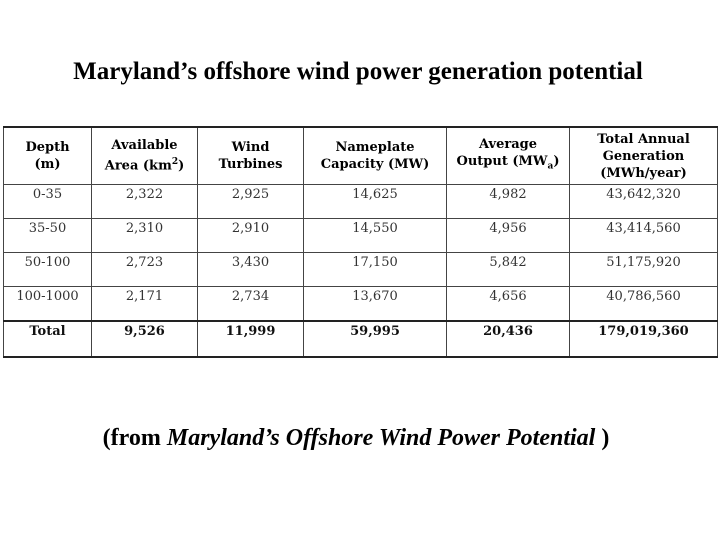 The height and width of the screenshot is (540, 720). I want to click on table-row: 0-35 2,322 2,925 14,625 4,982 43,642,320, so click(360, 201).